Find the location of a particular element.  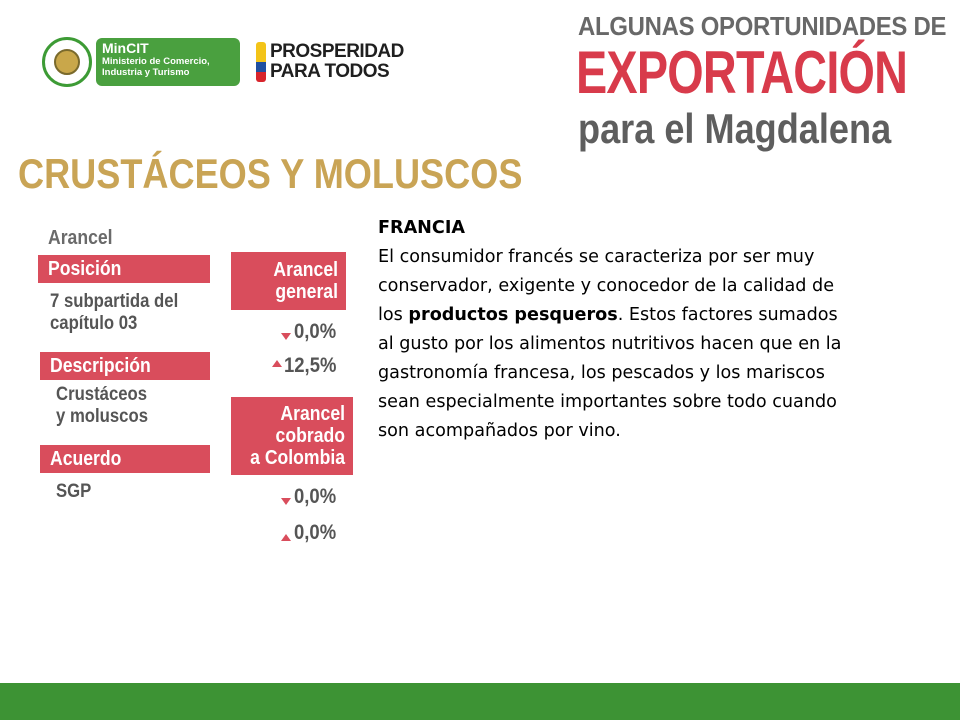

arancel-cobrado-line-3: a Colombia is located at coordinates (297, 458).